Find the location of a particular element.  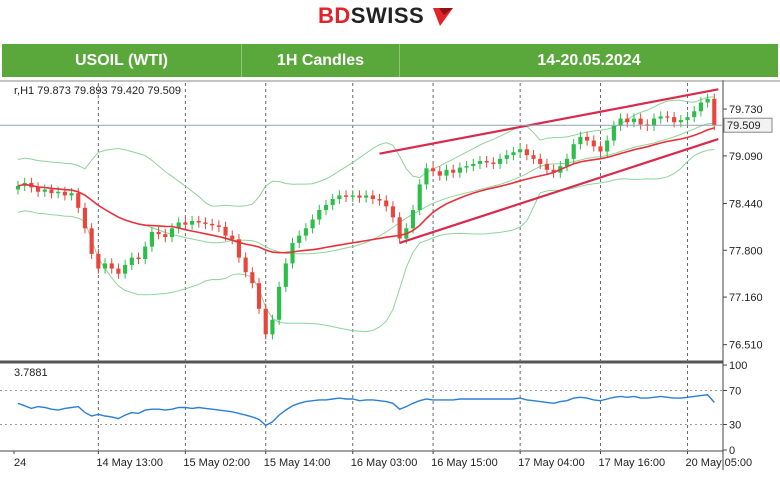

indicator-tick-label: 30 is located at coordinates (735, 426).